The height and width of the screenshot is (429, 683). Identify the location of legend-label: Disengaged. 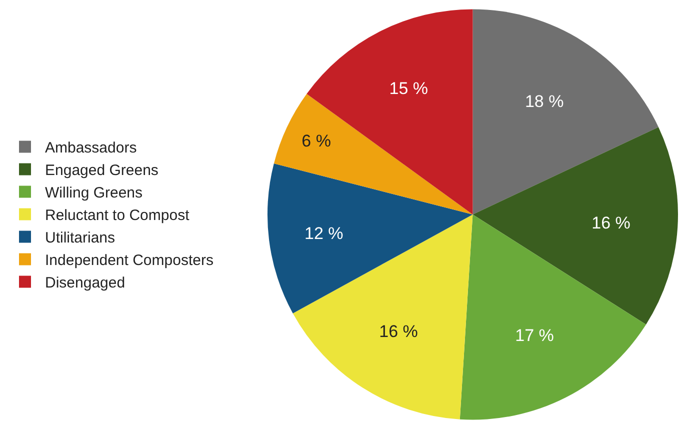
(85, 283).